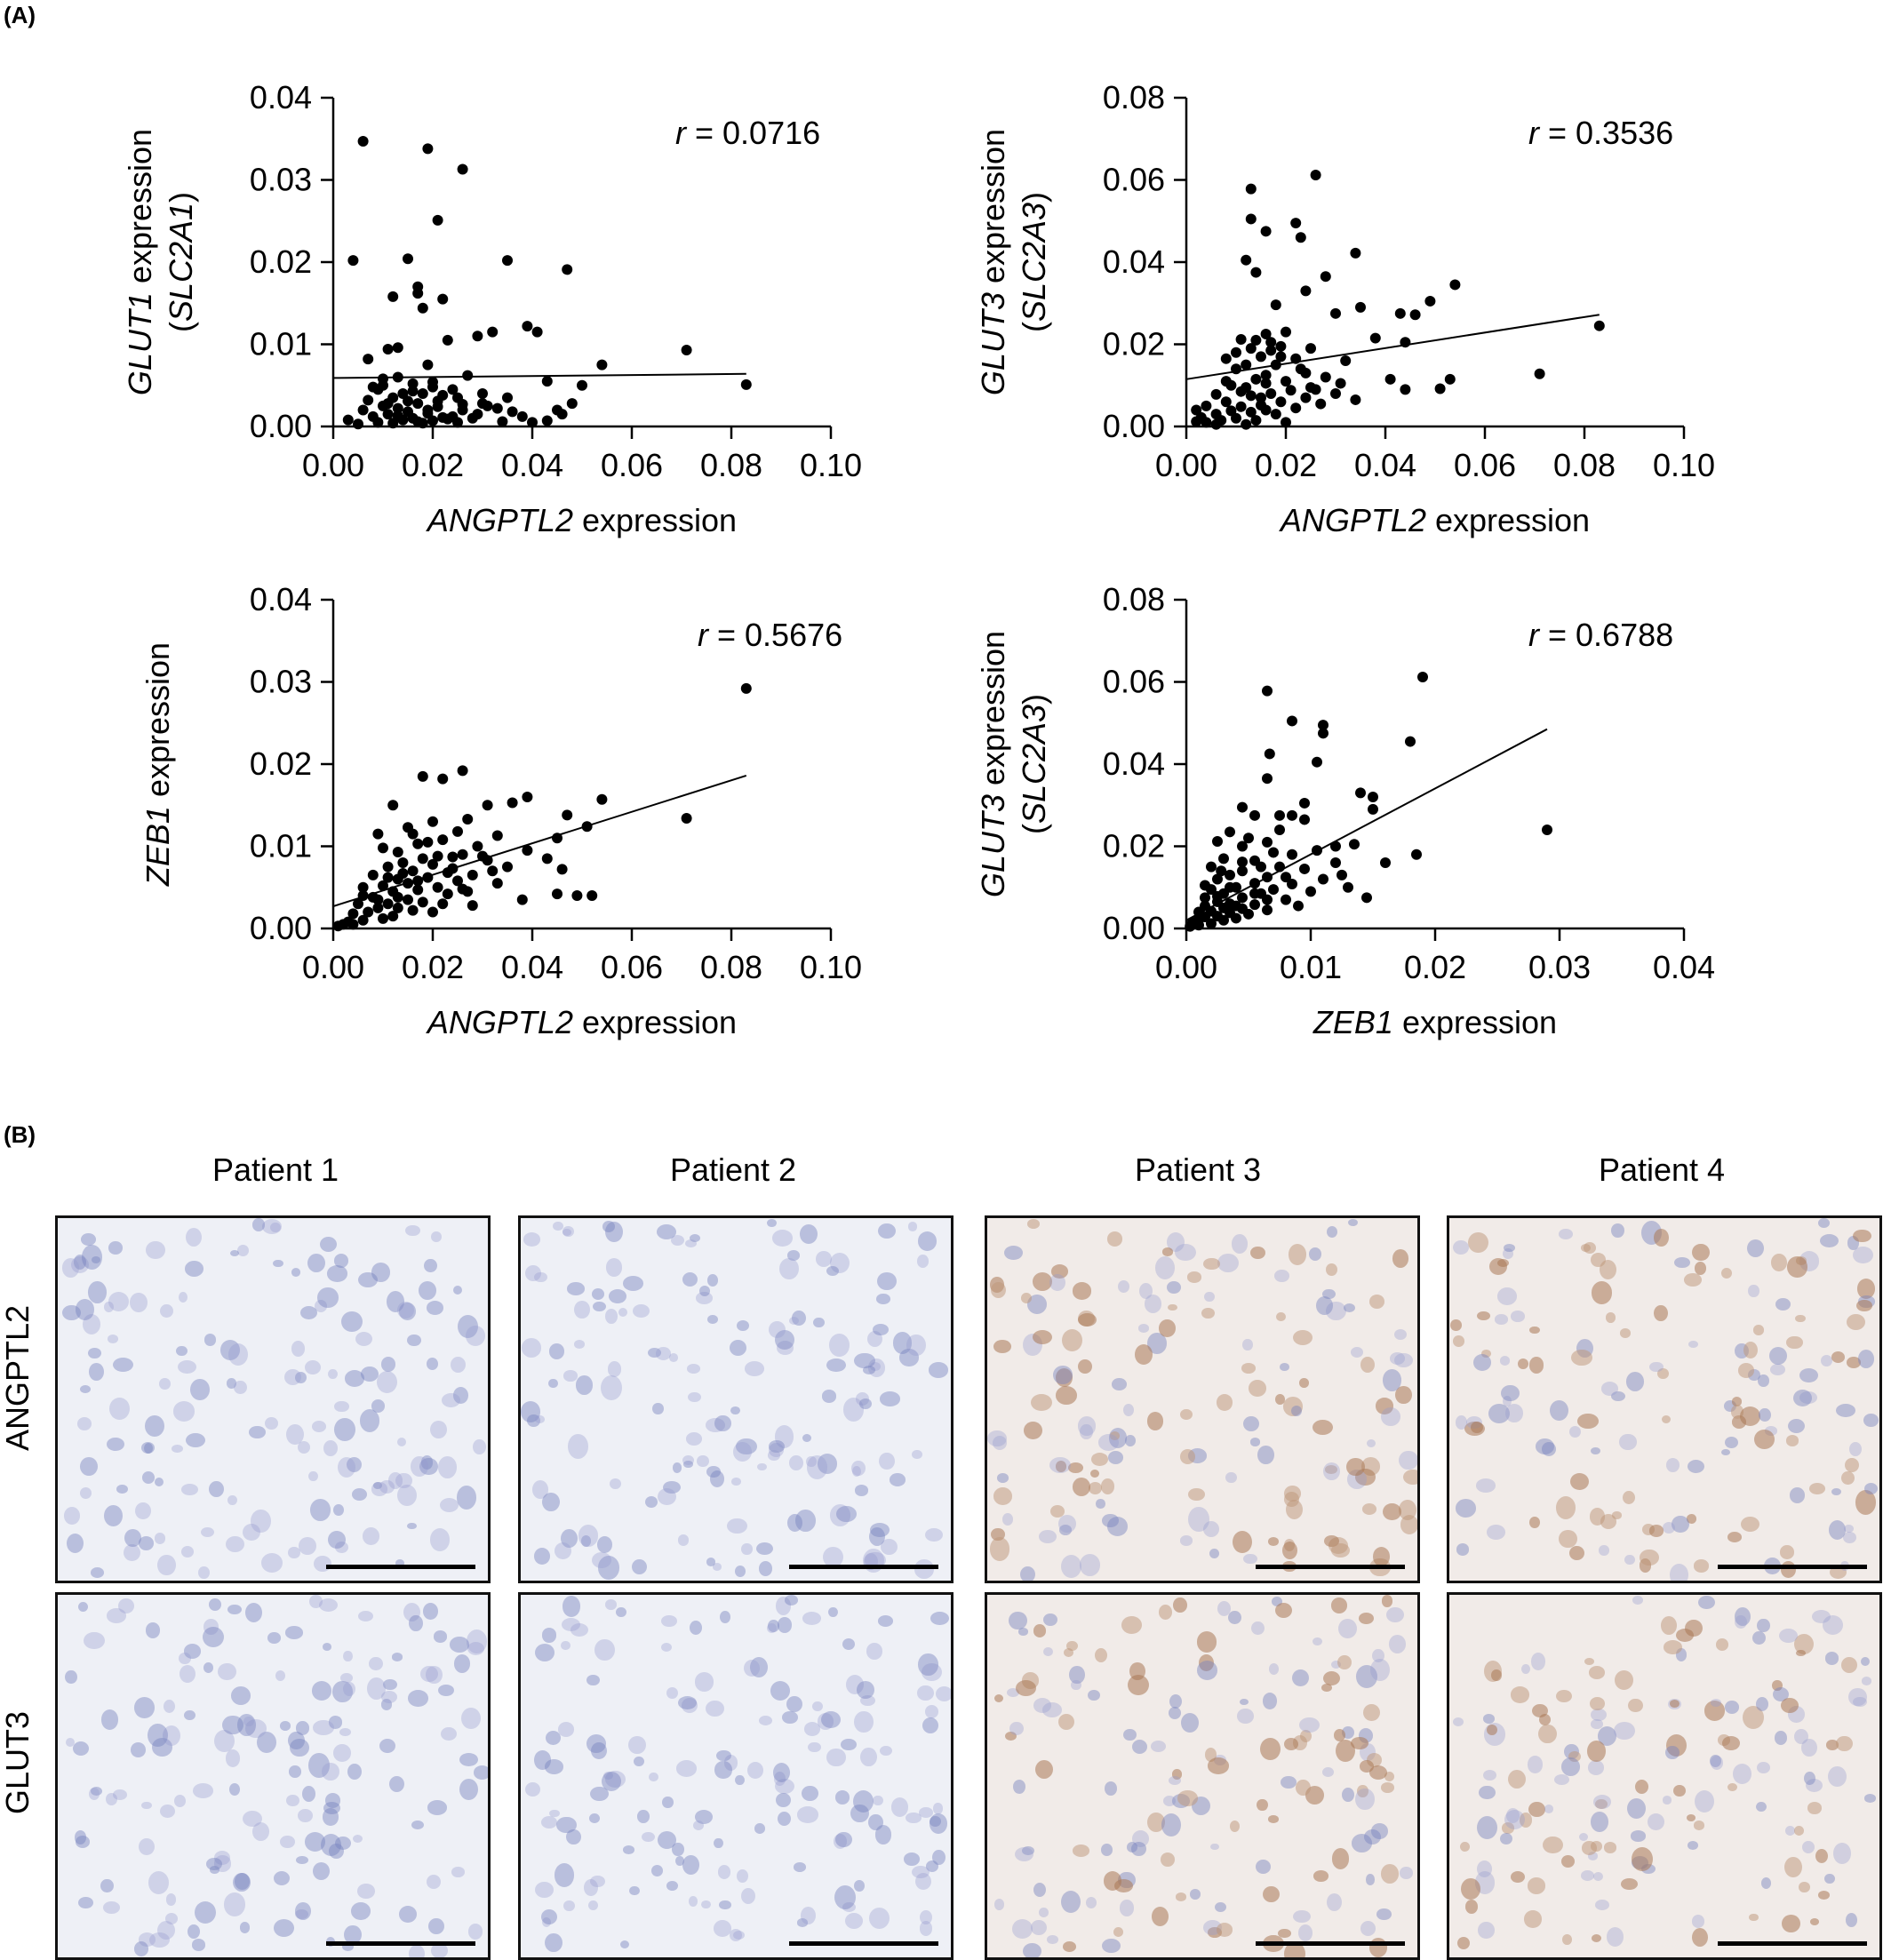 Image resolution: width=1891 pixels, height=1960 pixels. What do you see at coordinates (532, 465) in the screenshot?
I see `x-tick-label: 0.04` at bounding box center [532, 465].